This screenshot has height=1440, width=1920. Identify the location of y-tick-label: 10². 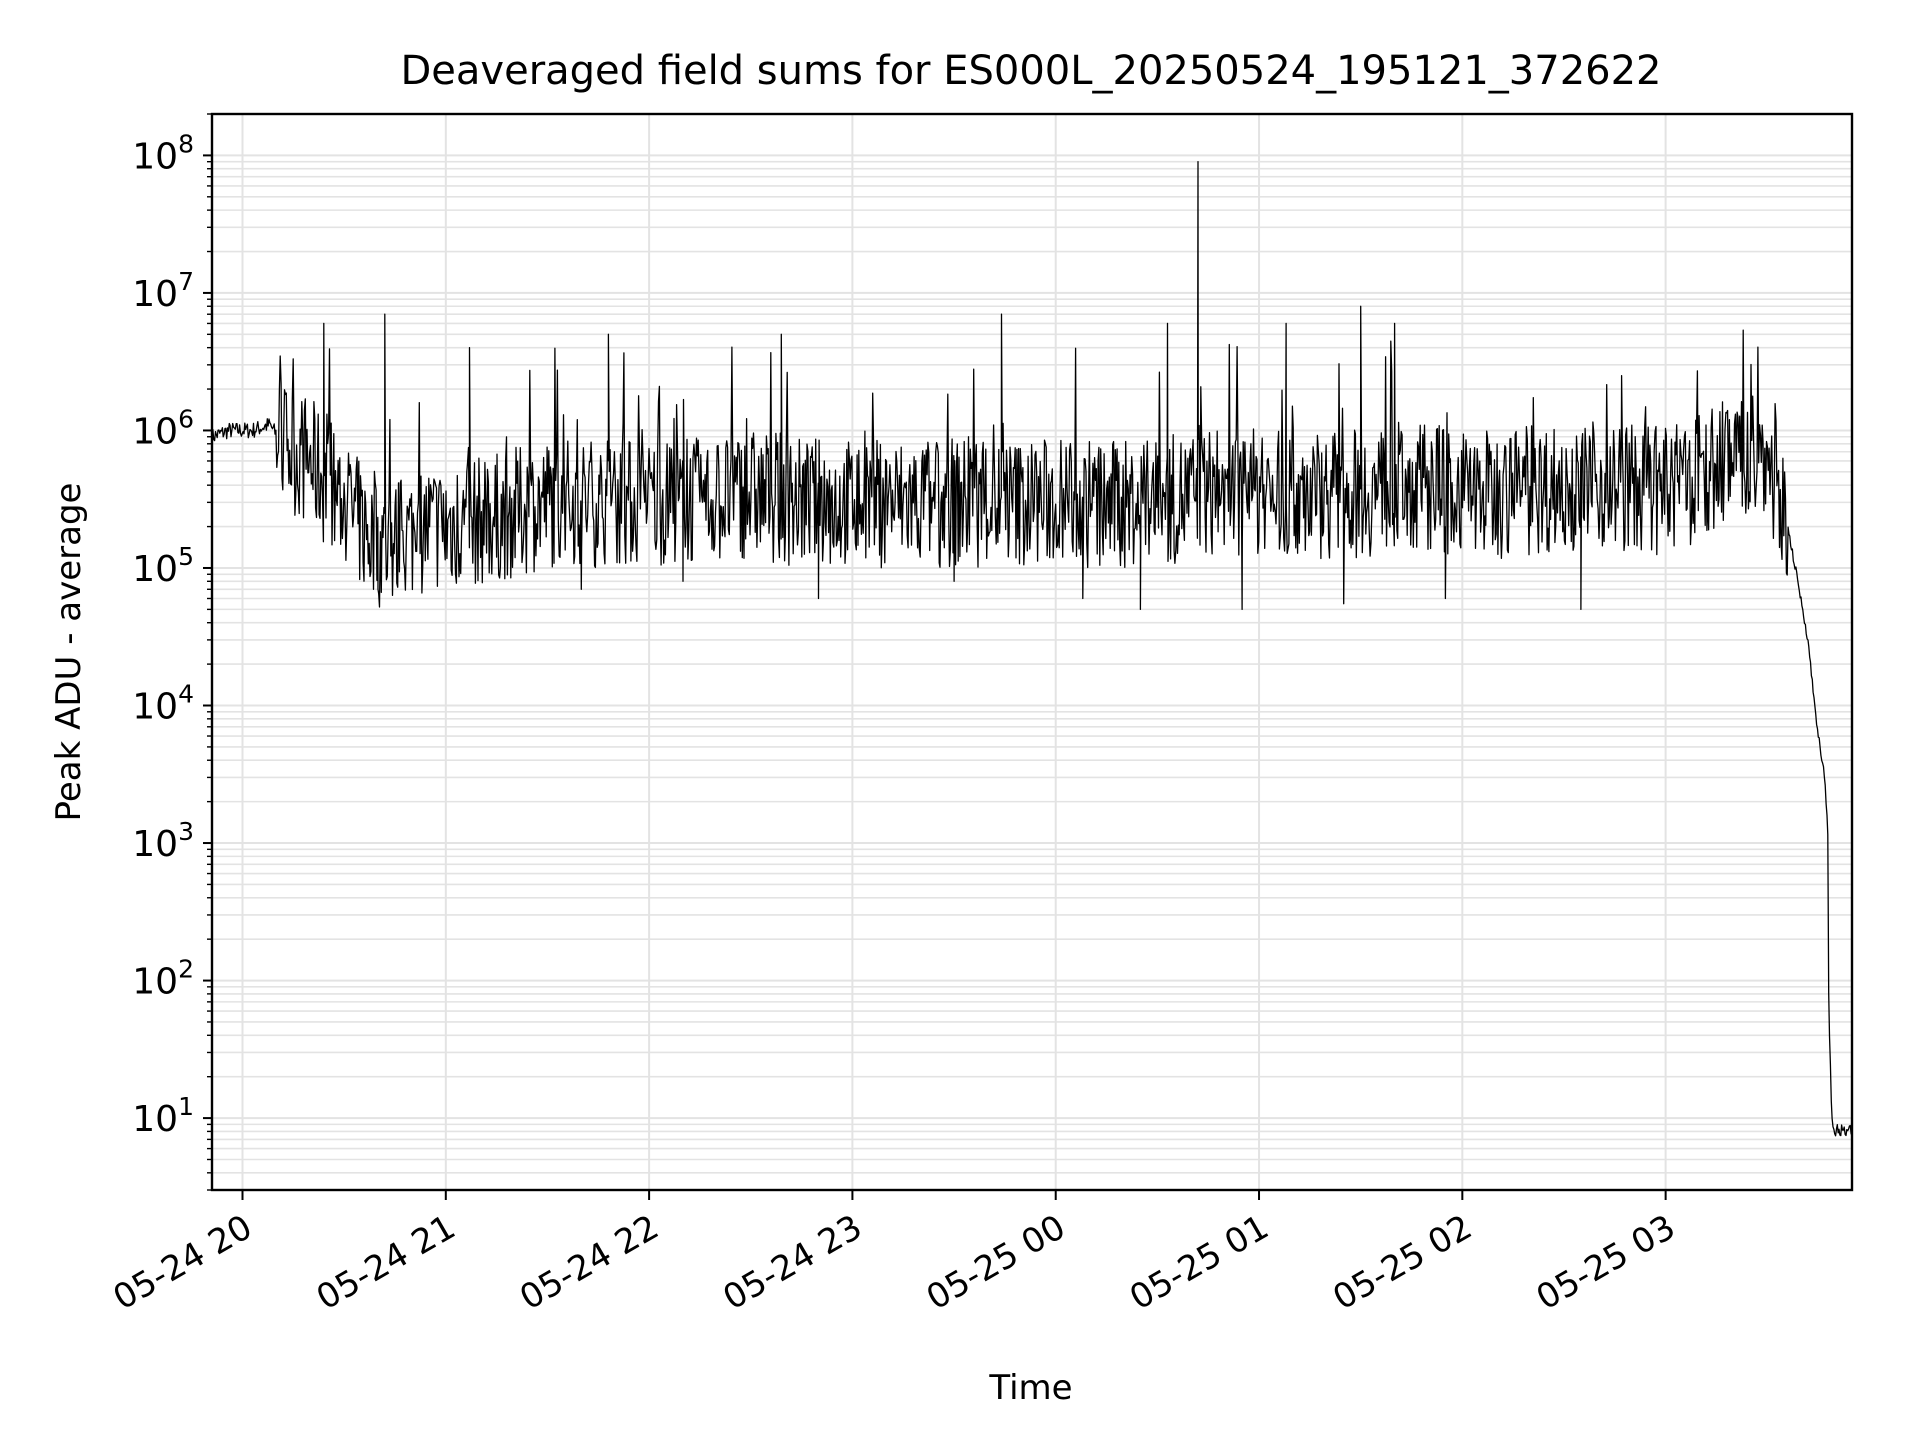
(163, 979).